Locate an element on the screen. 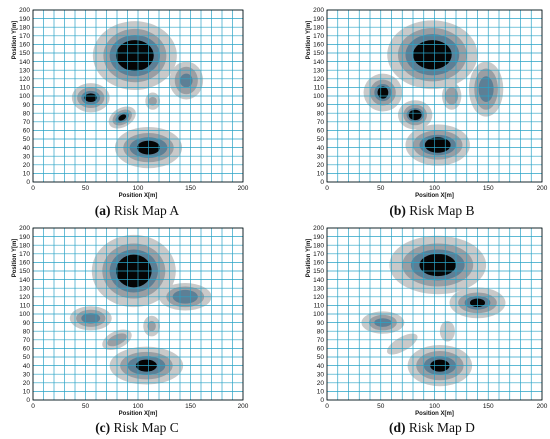  panel-caption: (c) Risk Map C is located at coordinates (137, 427).